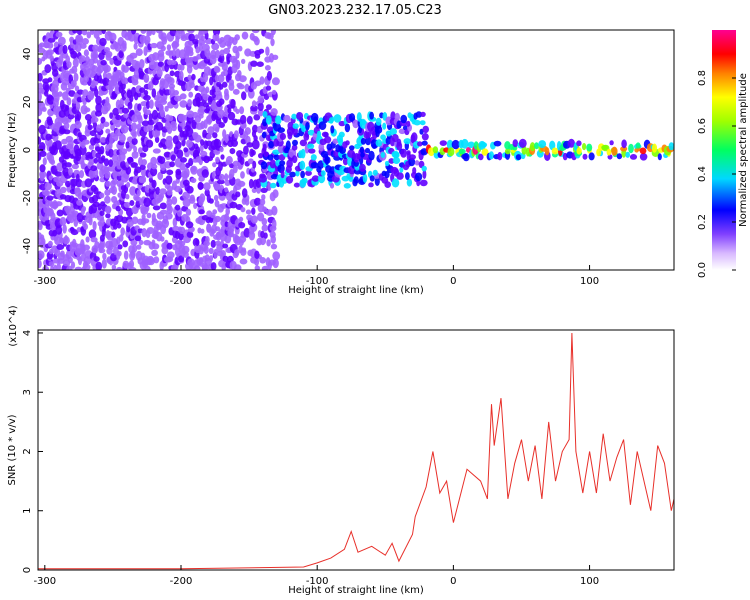 This screenshot has height=600, width=750. Describe the element at coordinates (27, 102) in the screenshot. I see `y-tick-label: 20` at that location.